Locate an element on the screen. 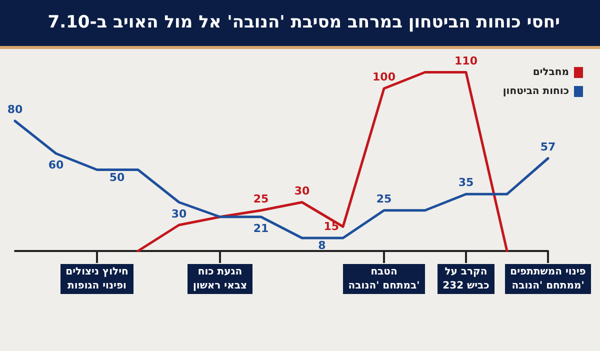 Image resolution: width=600 pixels, height=351 pixels. x-tick-label: הגעת כוח צבאי ראשון is located at coordinates (220, 279).